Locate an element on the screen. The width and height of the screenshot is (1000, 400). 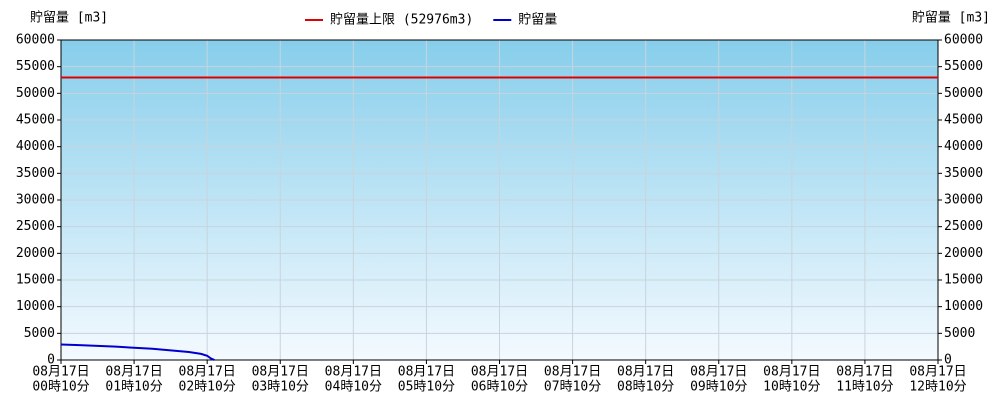
y2-tick-label: 20000 is located at coordinates (963, 253).